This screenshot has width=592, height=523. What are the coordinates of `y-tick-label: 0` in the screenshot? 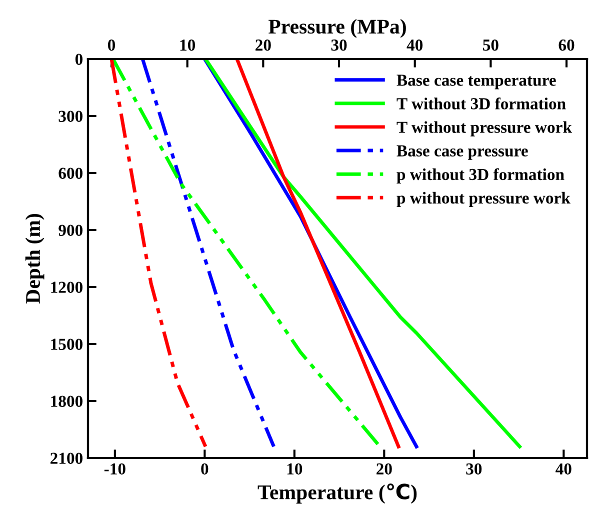 It's located at (79, 59).